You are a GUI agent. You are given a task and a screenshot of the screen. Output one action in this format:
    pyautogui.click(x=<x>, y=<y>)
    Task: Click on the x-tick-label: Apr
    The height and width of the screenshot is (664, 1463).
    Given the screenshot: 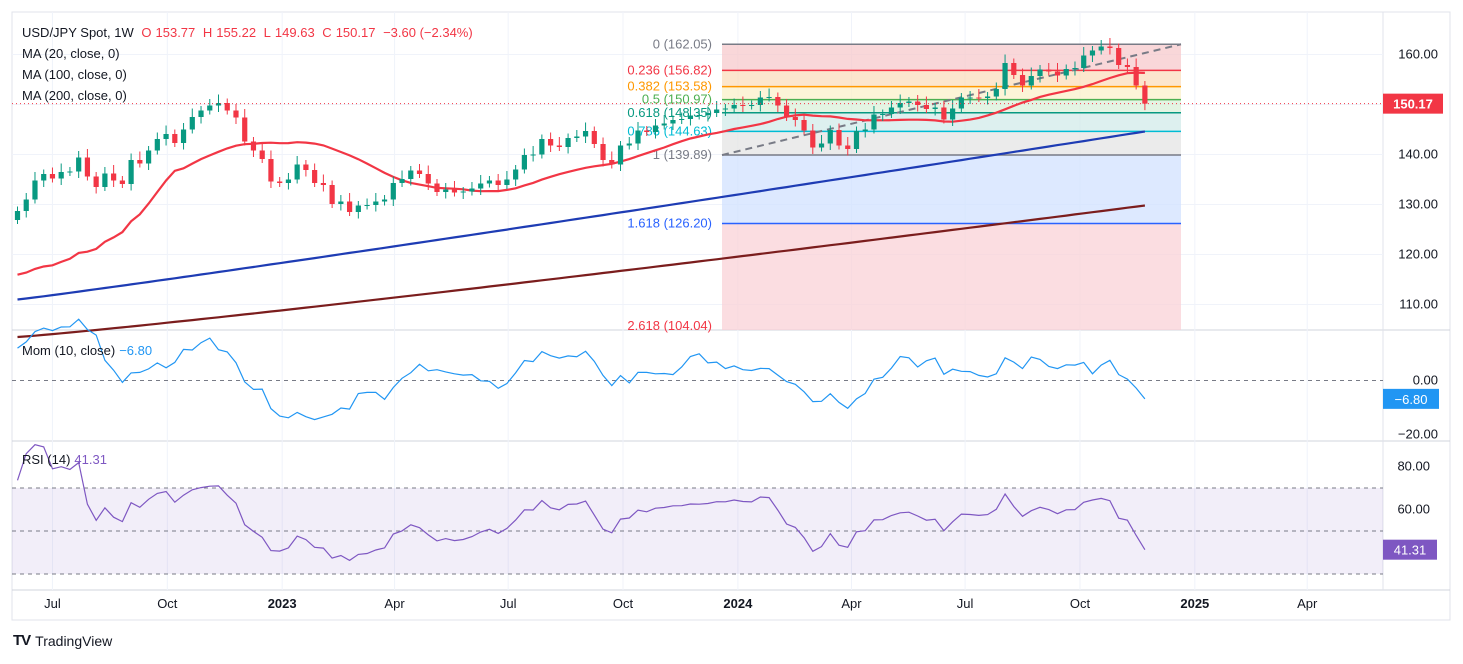 What is the action you would take?
    pyautogui.click(x=1307, y=603)
    